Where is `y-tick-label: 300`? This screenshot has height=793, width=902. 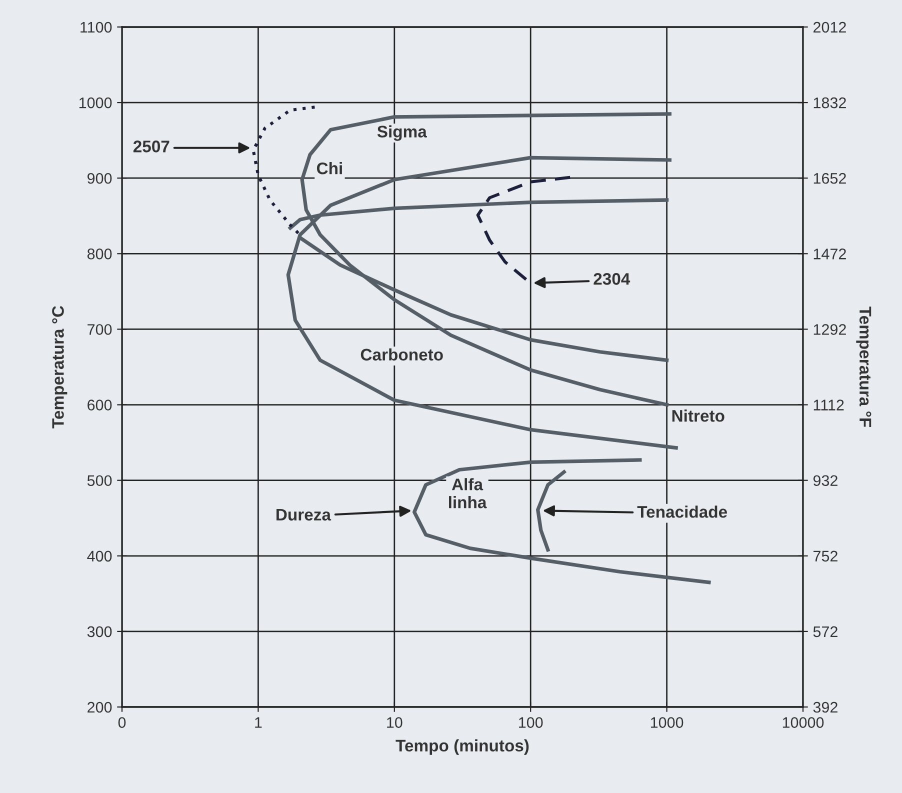 y-tick-label: 300 is located at coordinates (99, 632).